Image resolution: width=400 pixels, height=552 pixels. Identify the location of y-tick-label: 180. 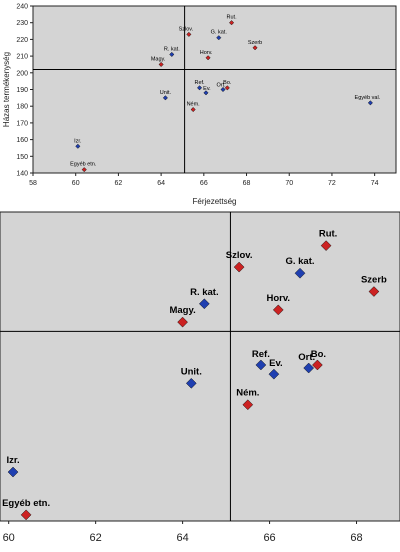
(22, 107).